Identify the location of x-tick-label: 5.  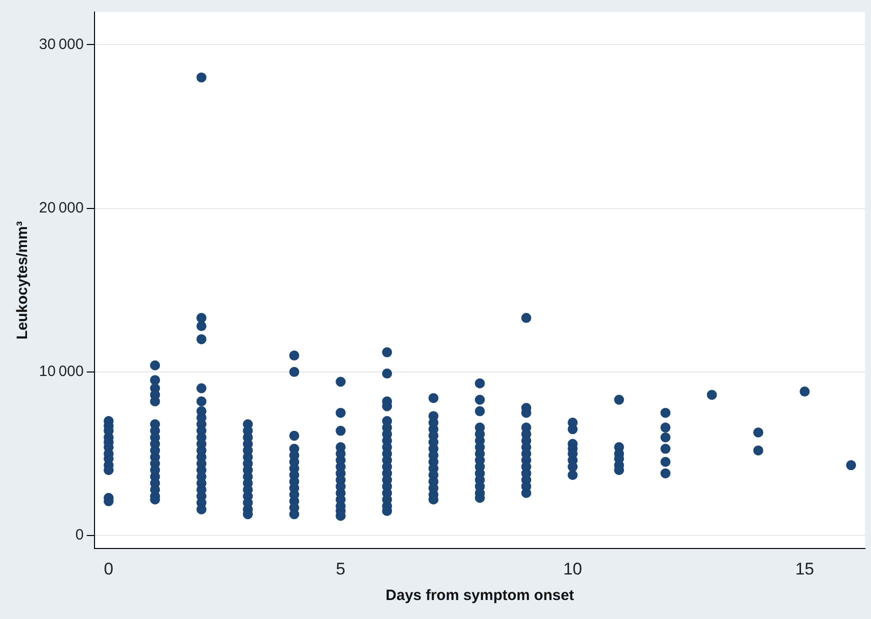
(341, 568).